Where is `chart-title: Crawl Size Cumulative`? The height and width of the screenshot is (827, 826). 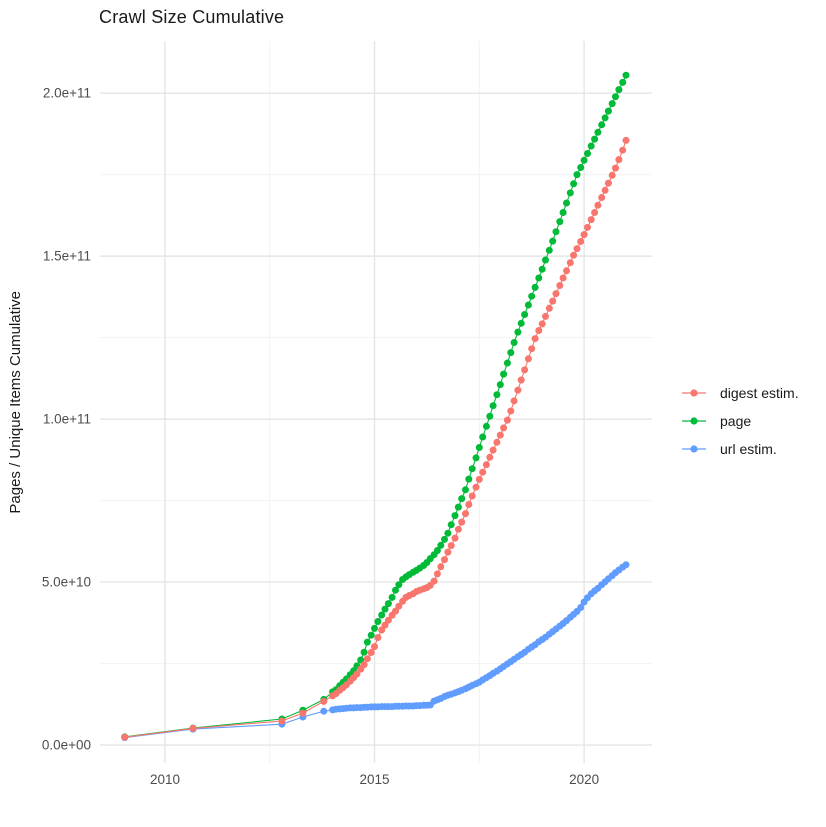 chart-title: Crawl Size Cumulative is located at coordinates (192, 17).